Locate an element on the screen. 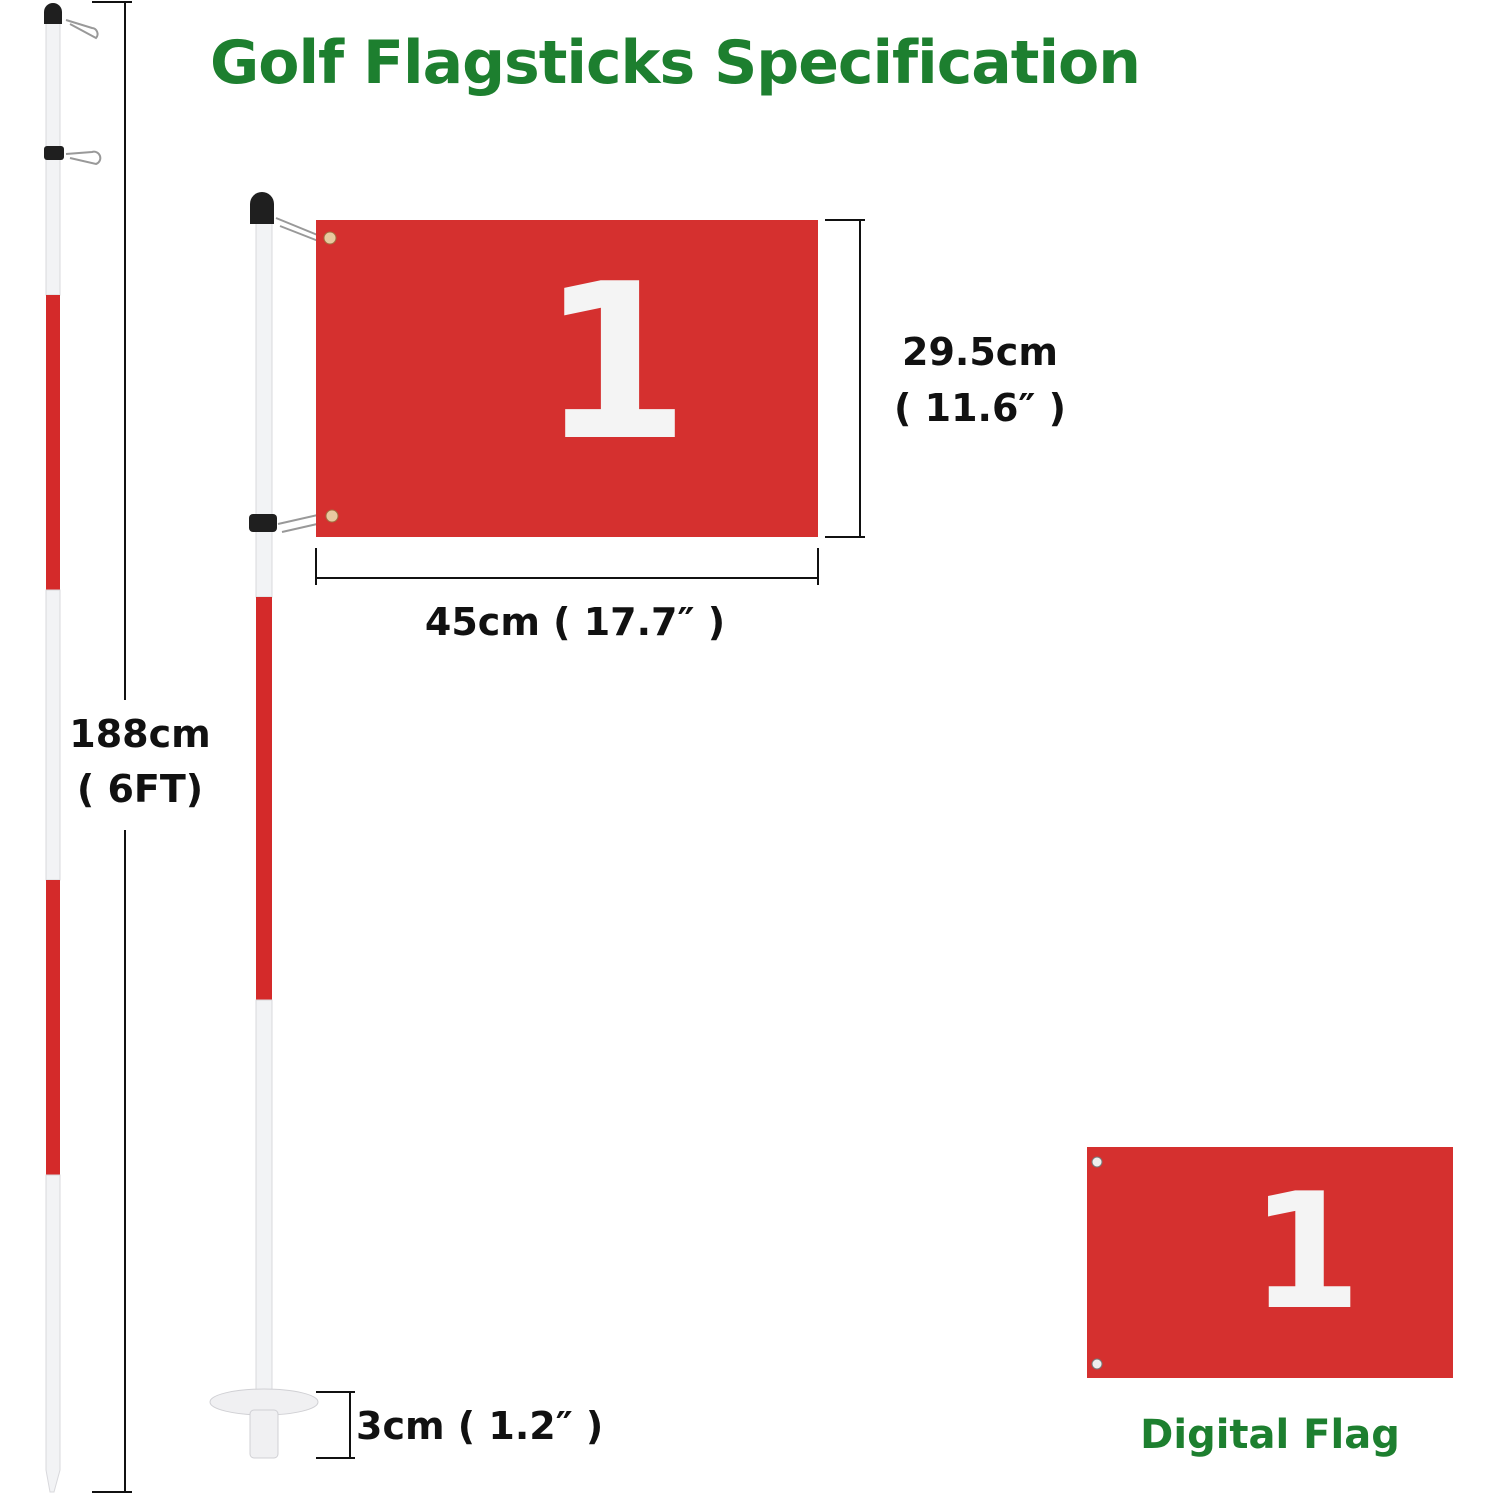 The image size is (1497, 1497). cup-dimension is located at coordinates (335, 1425).